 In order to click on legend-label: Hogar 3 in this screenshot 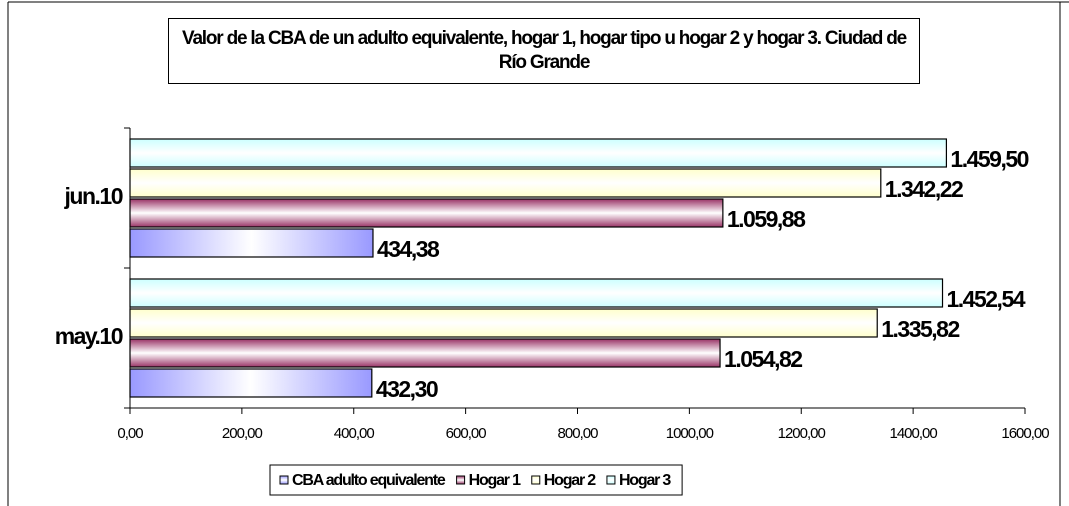, I will do `click(645, 480)`.